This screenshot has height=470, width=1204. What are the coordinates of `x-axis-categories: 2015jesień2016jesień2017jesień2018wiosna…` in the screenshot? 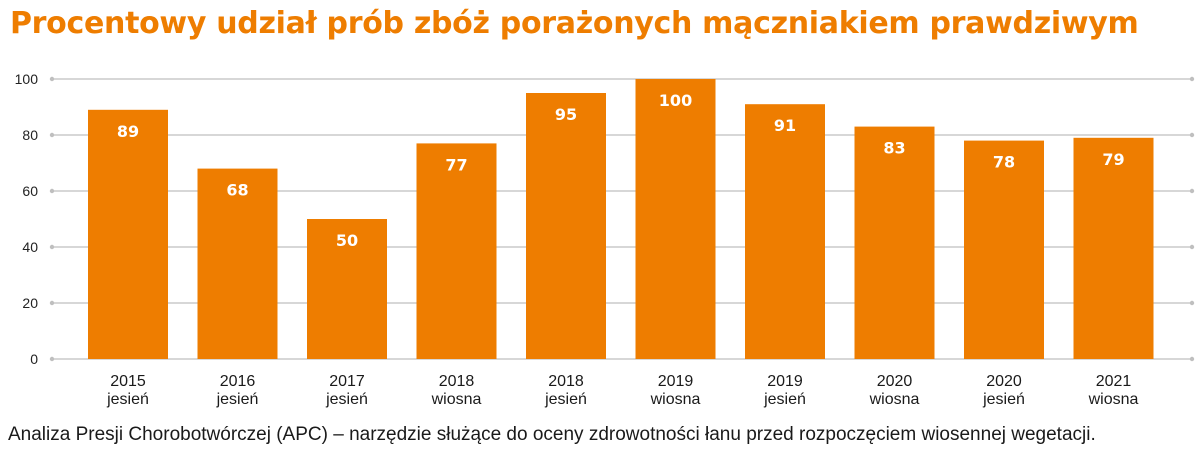 It's located at (622, 390).